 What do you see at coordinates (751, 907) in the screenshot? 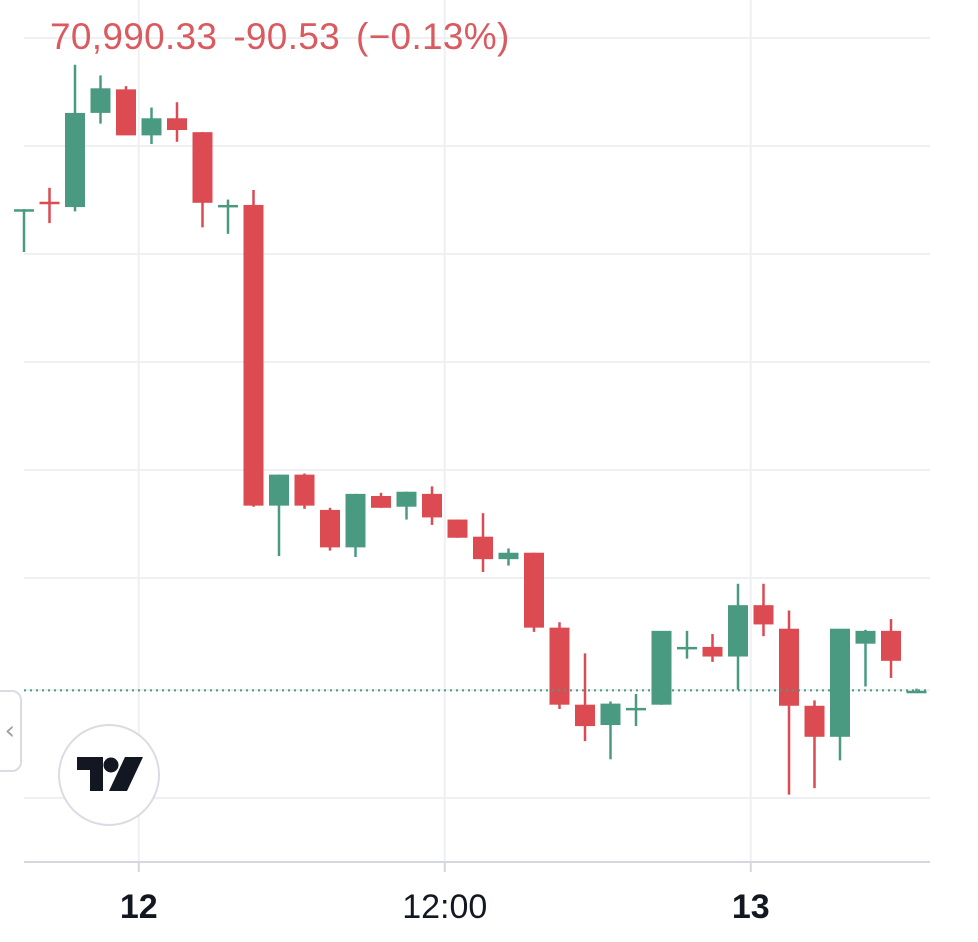
I see `x-tick-label: 13` at bounding box center [751, 907].